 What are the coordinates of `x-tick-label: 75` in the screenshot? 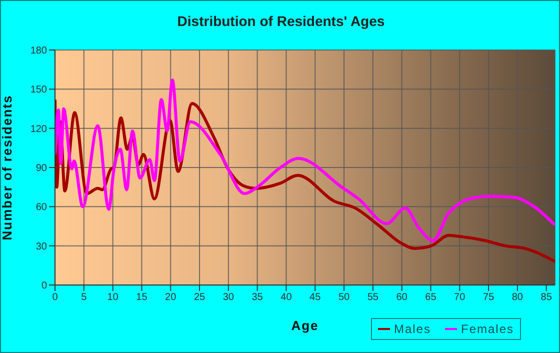 It's located at (488, 298).